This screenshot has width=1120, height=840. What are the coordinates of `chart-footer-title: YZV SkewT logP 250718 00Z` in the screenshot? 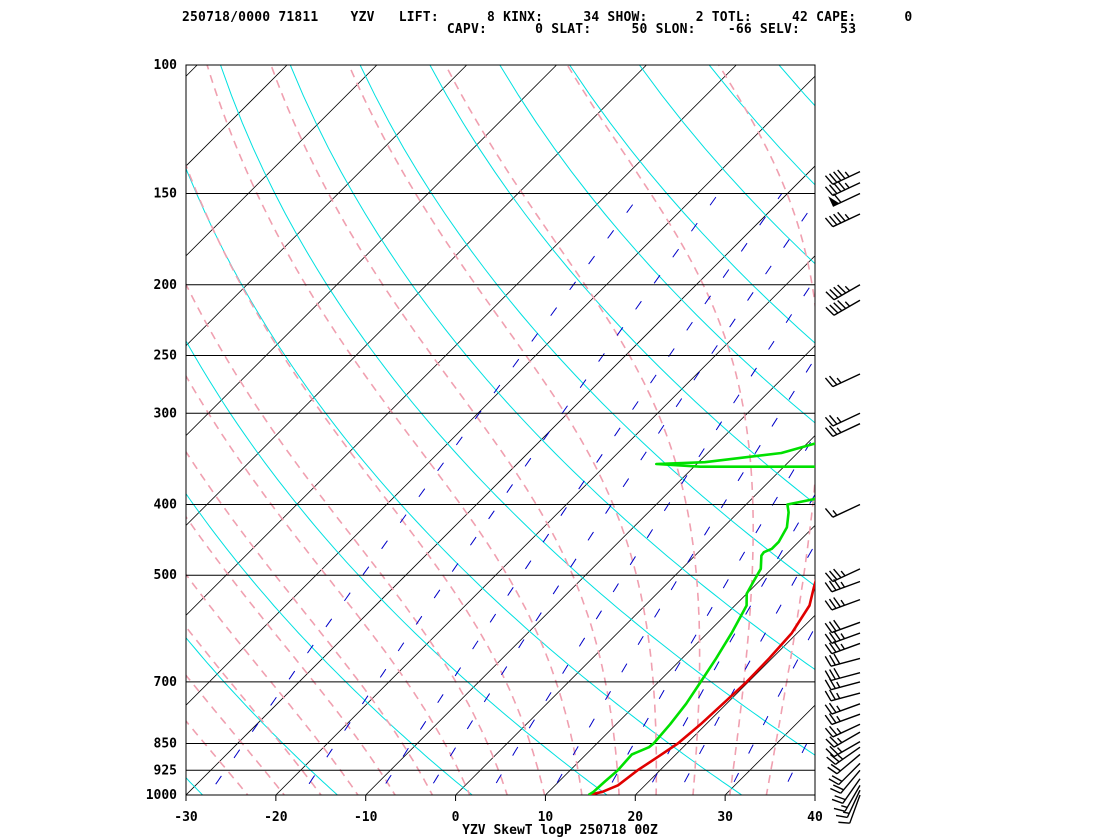 It's located at (560, 830).